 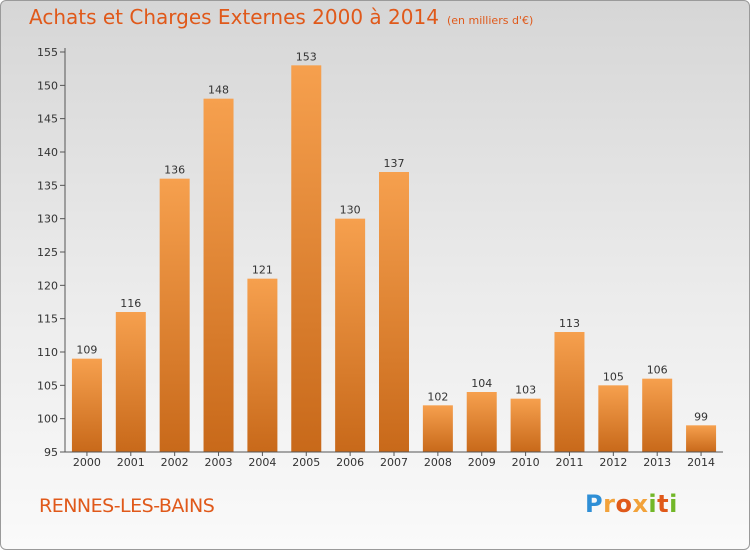 What do you see at coordinates (394, 163) in the screenshot?
I see `bar-value-label: 137` at bounding box center [394, 163].